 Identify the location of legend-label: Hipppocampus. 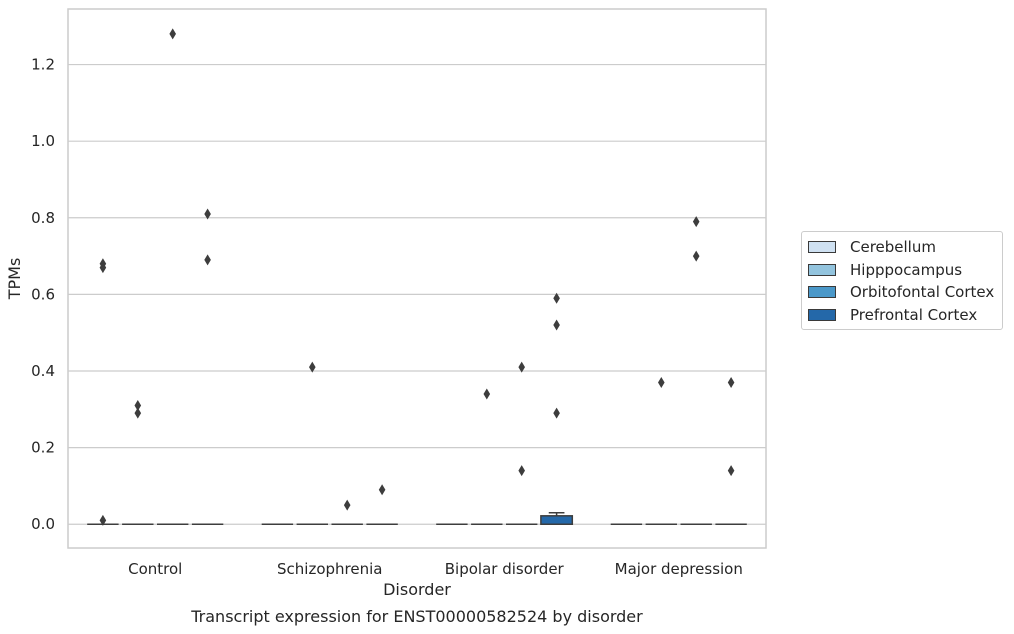
(906, 269).